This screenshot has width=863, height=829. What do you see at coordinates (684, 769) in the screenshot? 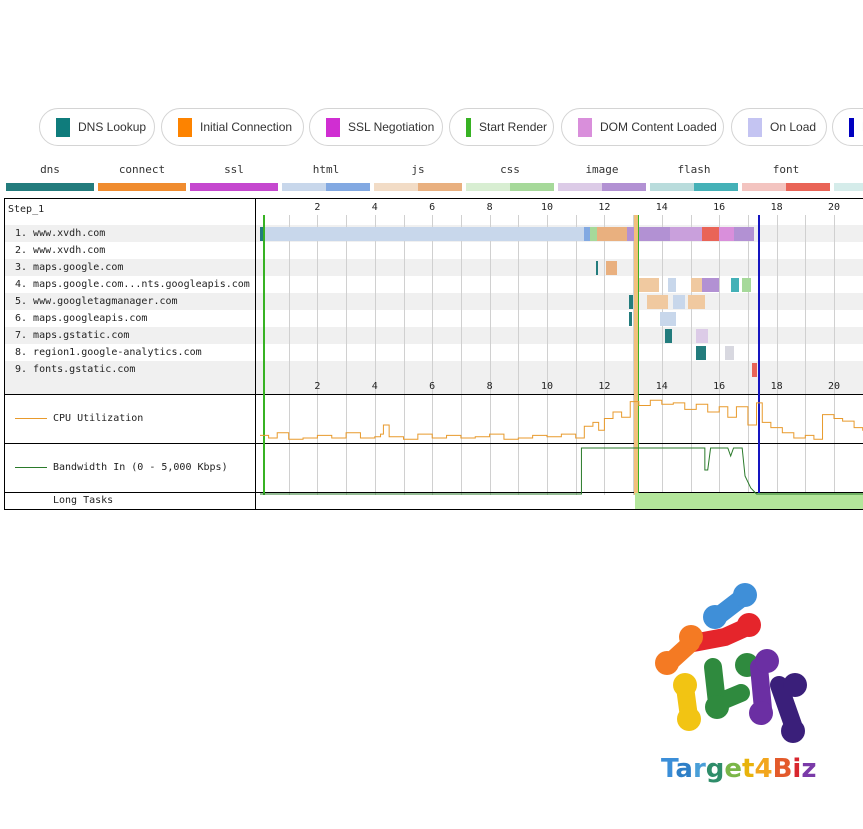
I see `logo-letter: a` at bounding box center [684, 769].